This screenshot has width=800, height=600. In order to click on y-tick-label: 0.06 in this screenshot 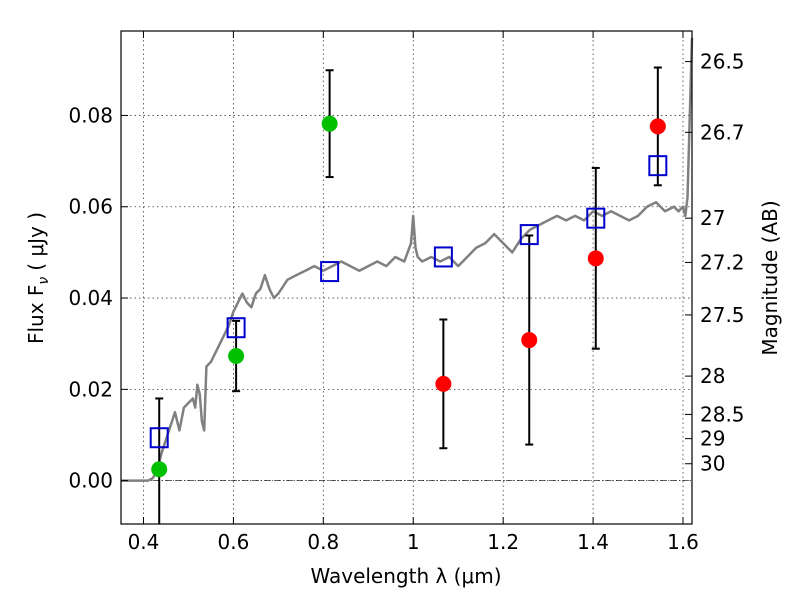, I will do `click(90, 207)`.